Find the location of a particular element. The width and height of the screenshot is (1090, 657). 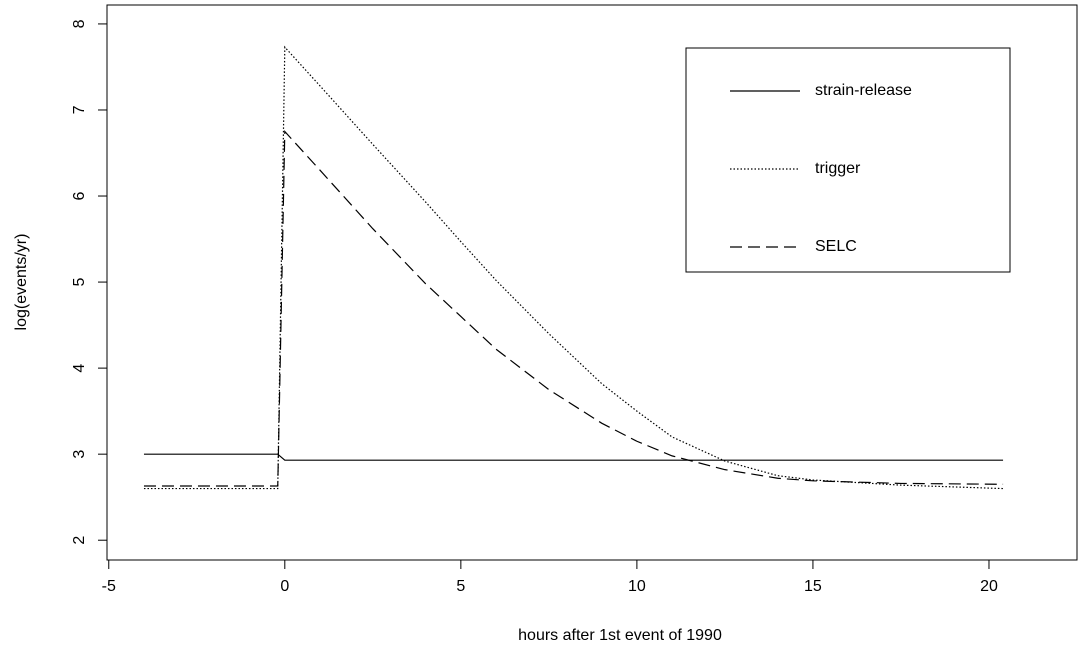

x-axis-label: hours after 1st event of 1990 is located at coordinates (620, 635).